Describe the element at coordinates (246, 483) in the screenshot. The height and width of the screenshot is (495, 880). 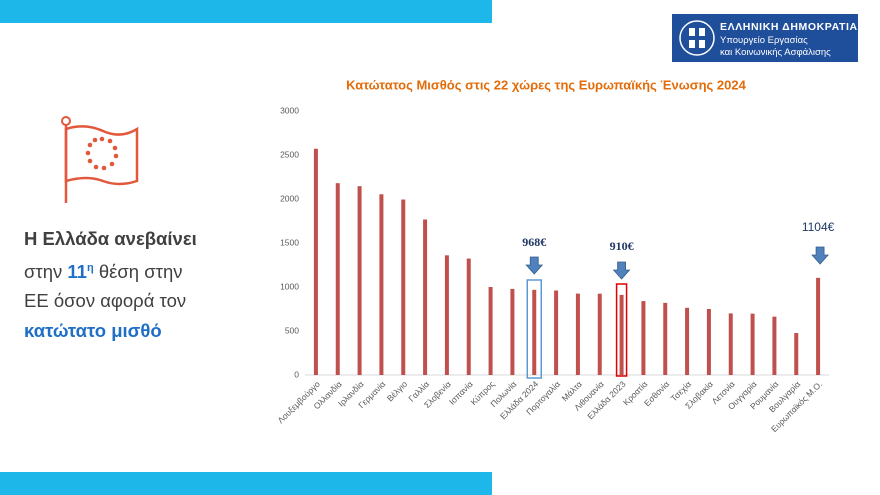
I see `bottom-band` at that location.